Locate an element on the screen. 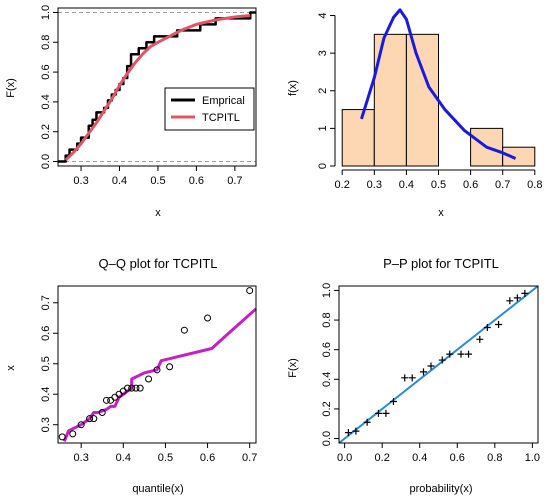  pdf-series-line is located at coordinates (438, 84).